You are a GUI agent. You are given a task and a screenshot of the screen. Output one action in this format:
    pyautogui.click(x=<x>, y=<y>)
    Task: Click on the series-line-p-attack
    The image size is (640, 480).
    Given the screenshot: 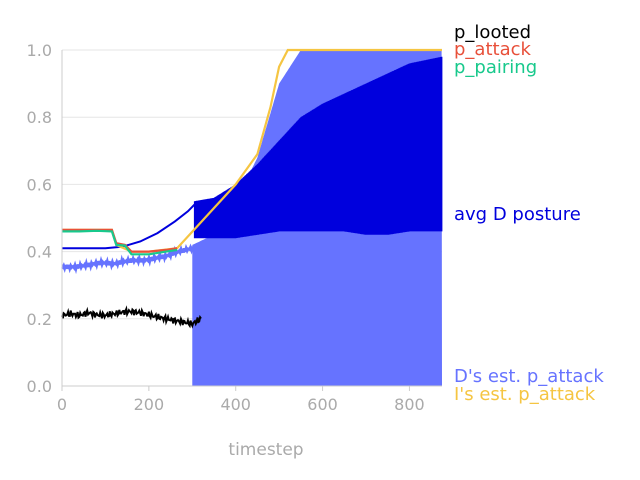 What is the action you would take?
    pyautogui.click(x=120, y=240)
    